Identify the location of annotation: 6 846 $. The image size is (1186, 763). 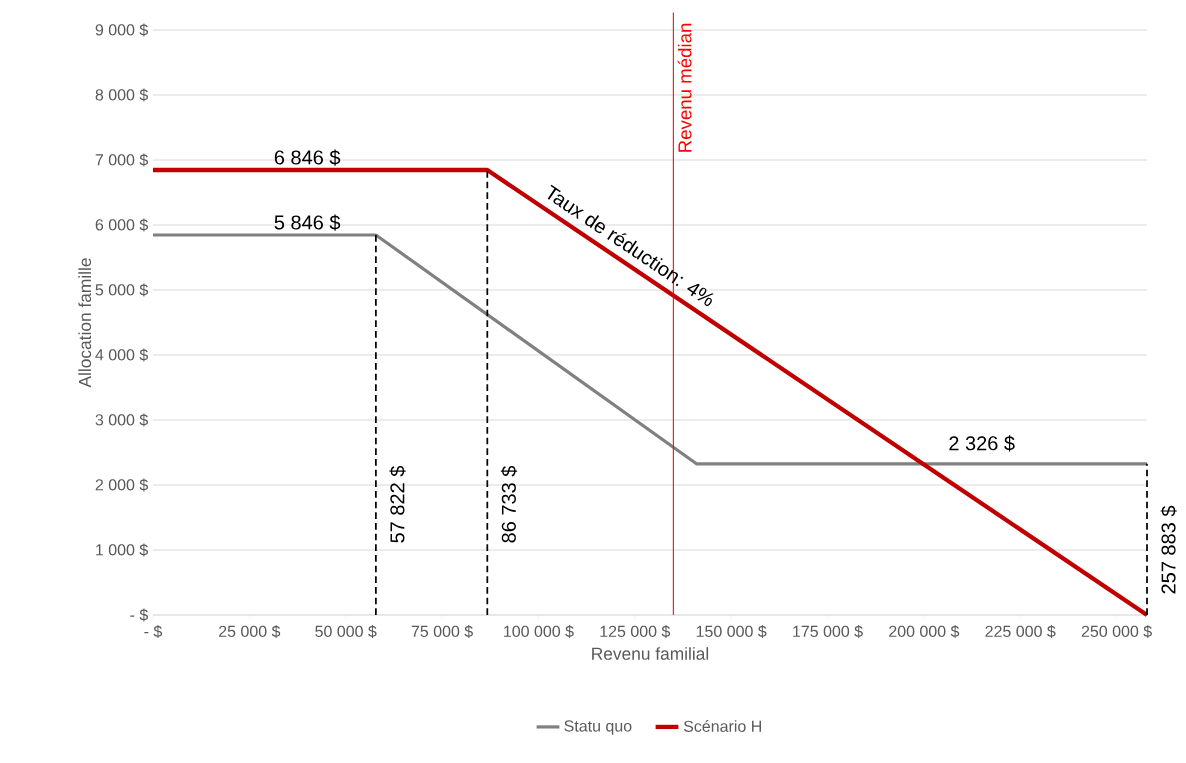
(307, 157).